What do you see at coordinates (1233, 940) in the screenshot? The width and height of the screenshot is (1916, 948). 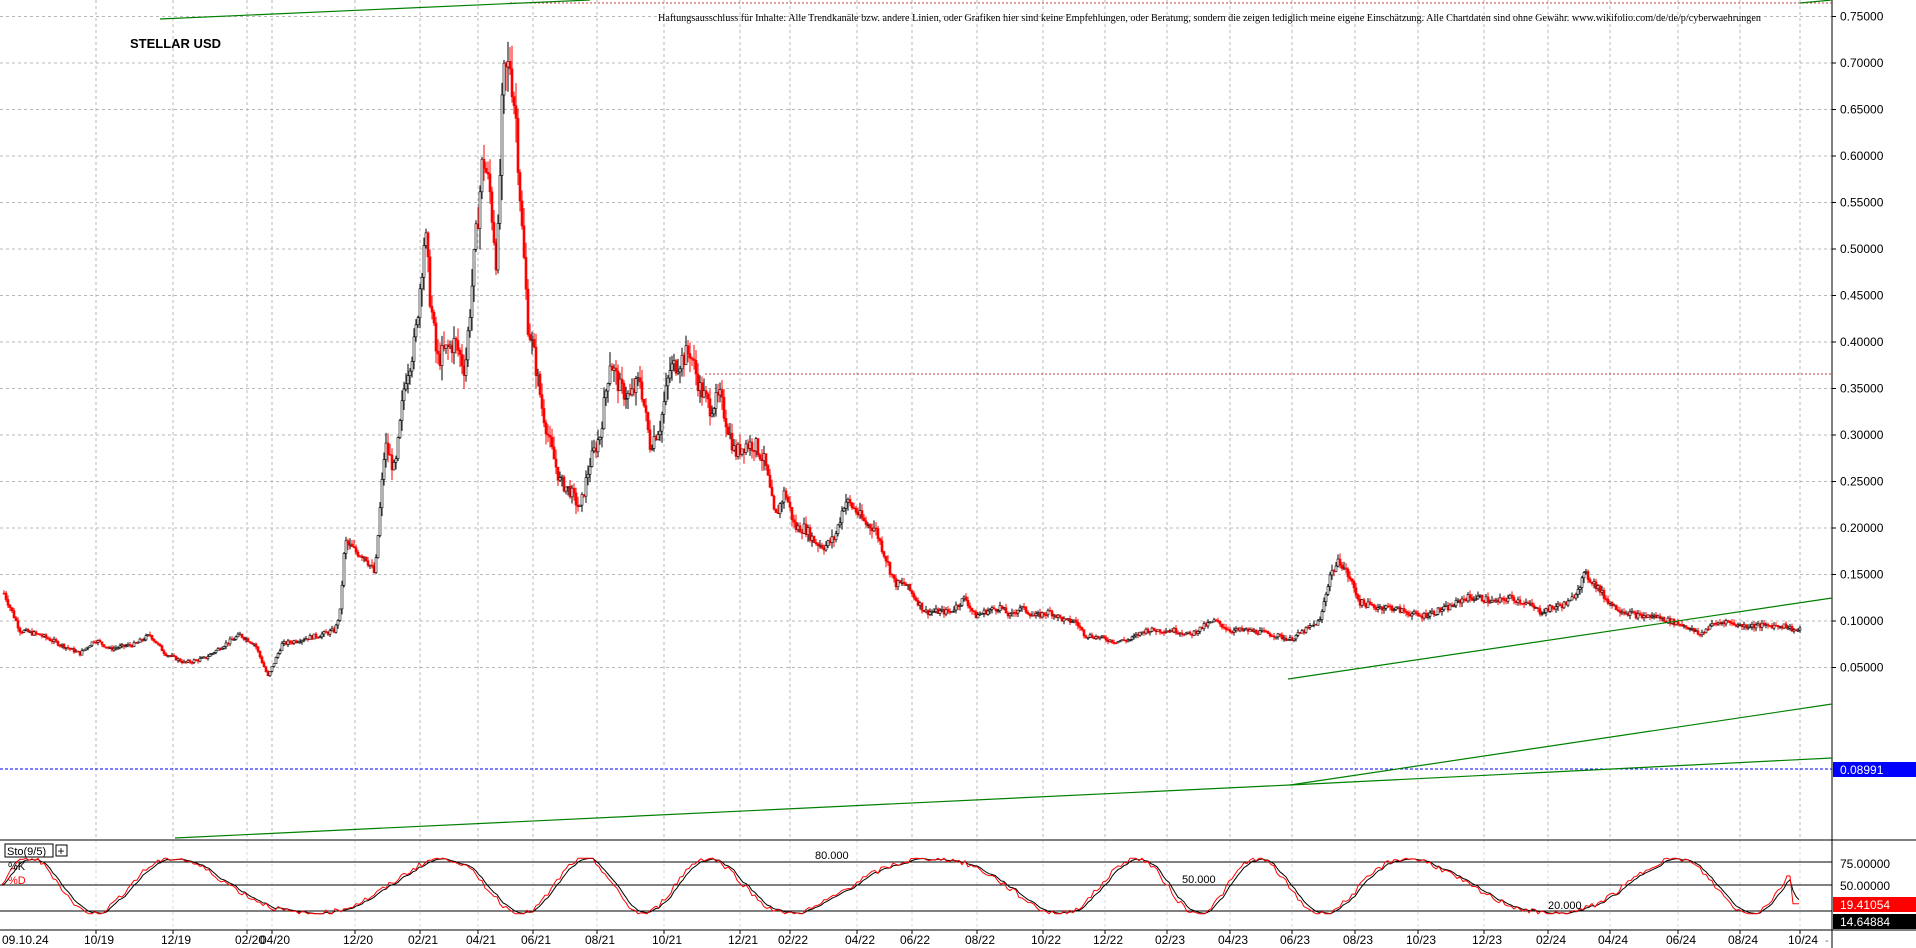 I see `time-tick-label: 04/23` at bounding box center [1233, 940].